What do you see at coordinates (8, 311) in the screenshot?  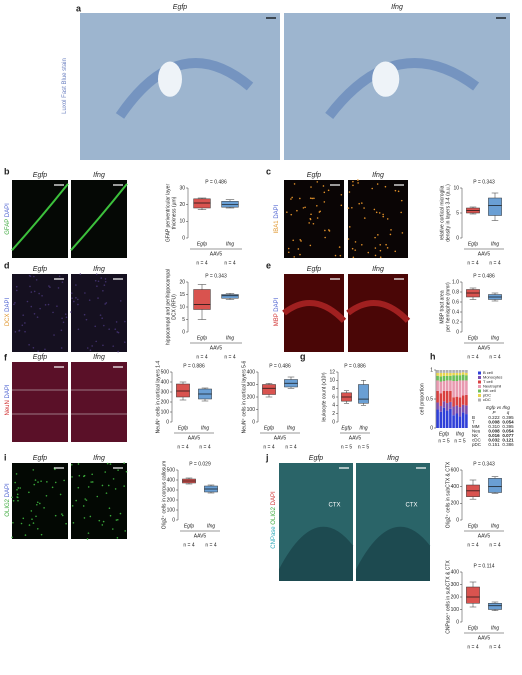 I see `stain-label: DCX DAPI` at bounding box center [8, 311].